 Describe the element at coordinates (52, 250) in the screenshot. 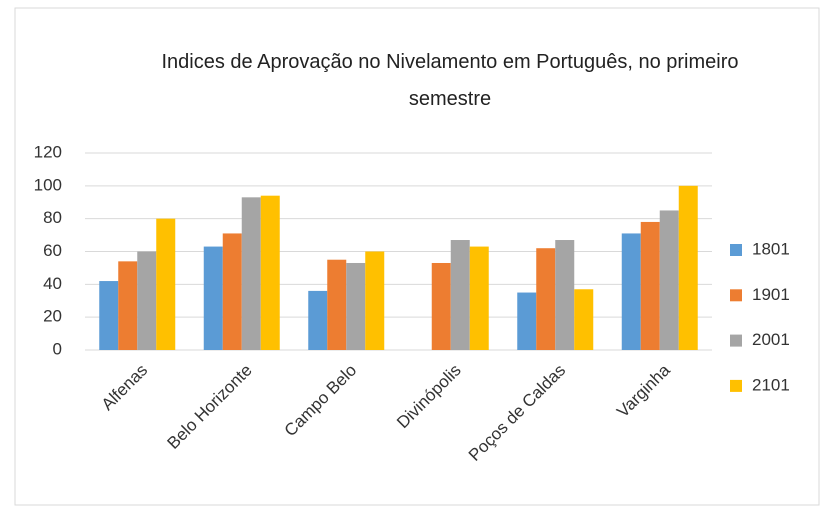

I see `y-tick-label: 60` at that location.